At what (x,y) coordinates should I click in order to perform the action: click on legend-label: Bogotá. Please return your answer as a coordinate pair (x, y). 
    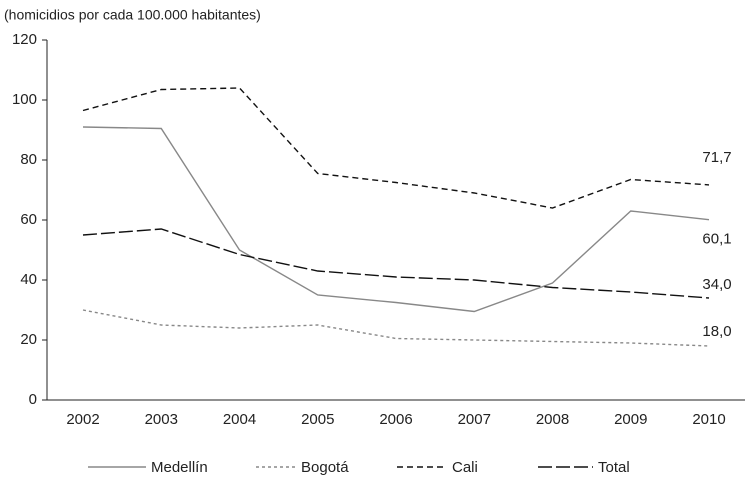
    Looking at the image, I should click on (325, 467).